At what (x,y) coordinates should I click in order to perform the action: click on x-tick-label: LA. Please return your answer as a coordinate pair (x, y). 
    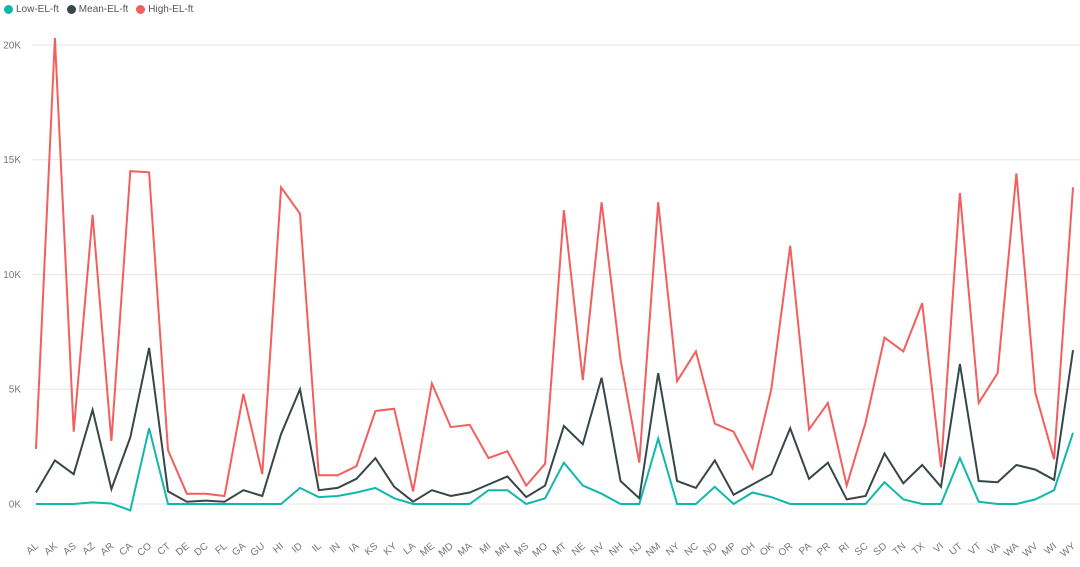
    Looking at the image, I should click on (410, 549).